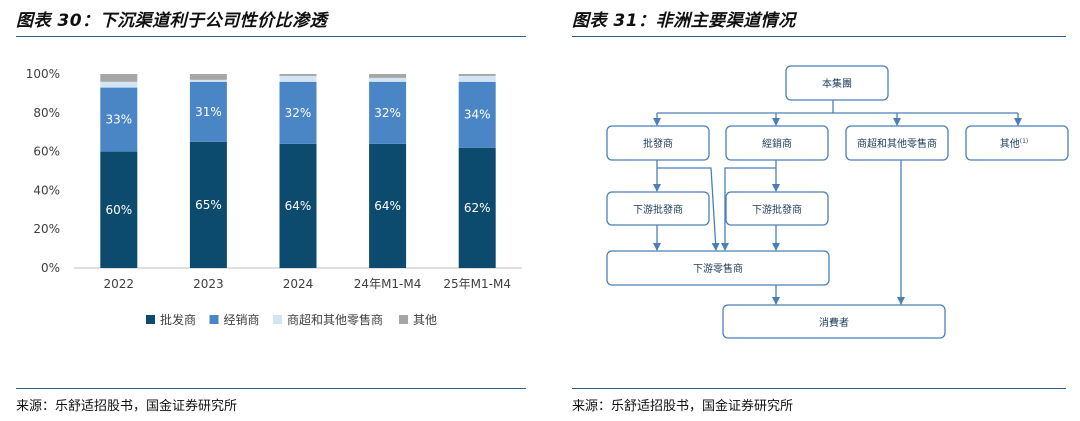 The width and height of the screenshot is (1080, 421). Describe the element at coordinates (683, 406) in the screenshot. I see `right-source-note: 来源：乐舒适招股书，国金证券研究所` at that location.